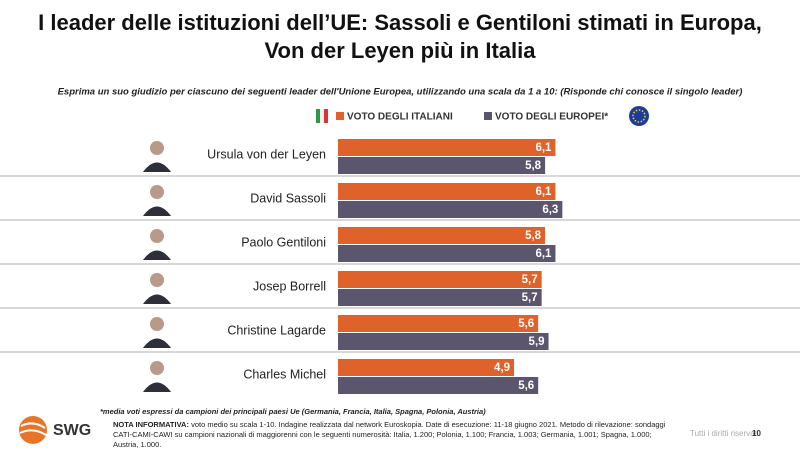 The height and width of the screenshot is (452, 800). What do you see at coordinates (276, 330) in the screenshot?
I see `category-label: Christine Lagarde` at bounding box center [276, 330].